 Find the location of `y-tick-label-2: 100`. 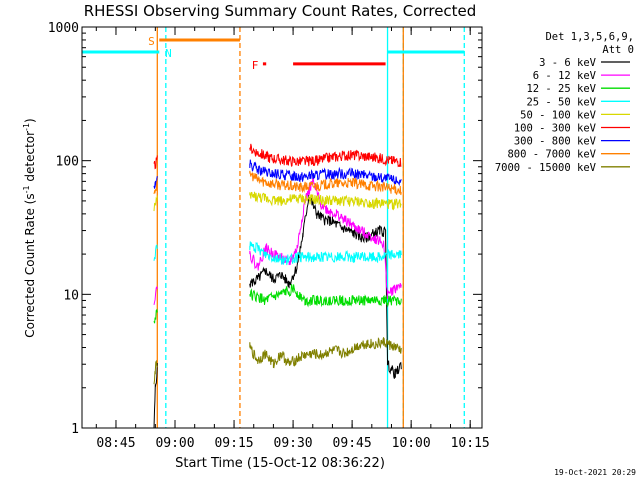

y-tick-label-2: 100 is located at coordinates (67, 162).